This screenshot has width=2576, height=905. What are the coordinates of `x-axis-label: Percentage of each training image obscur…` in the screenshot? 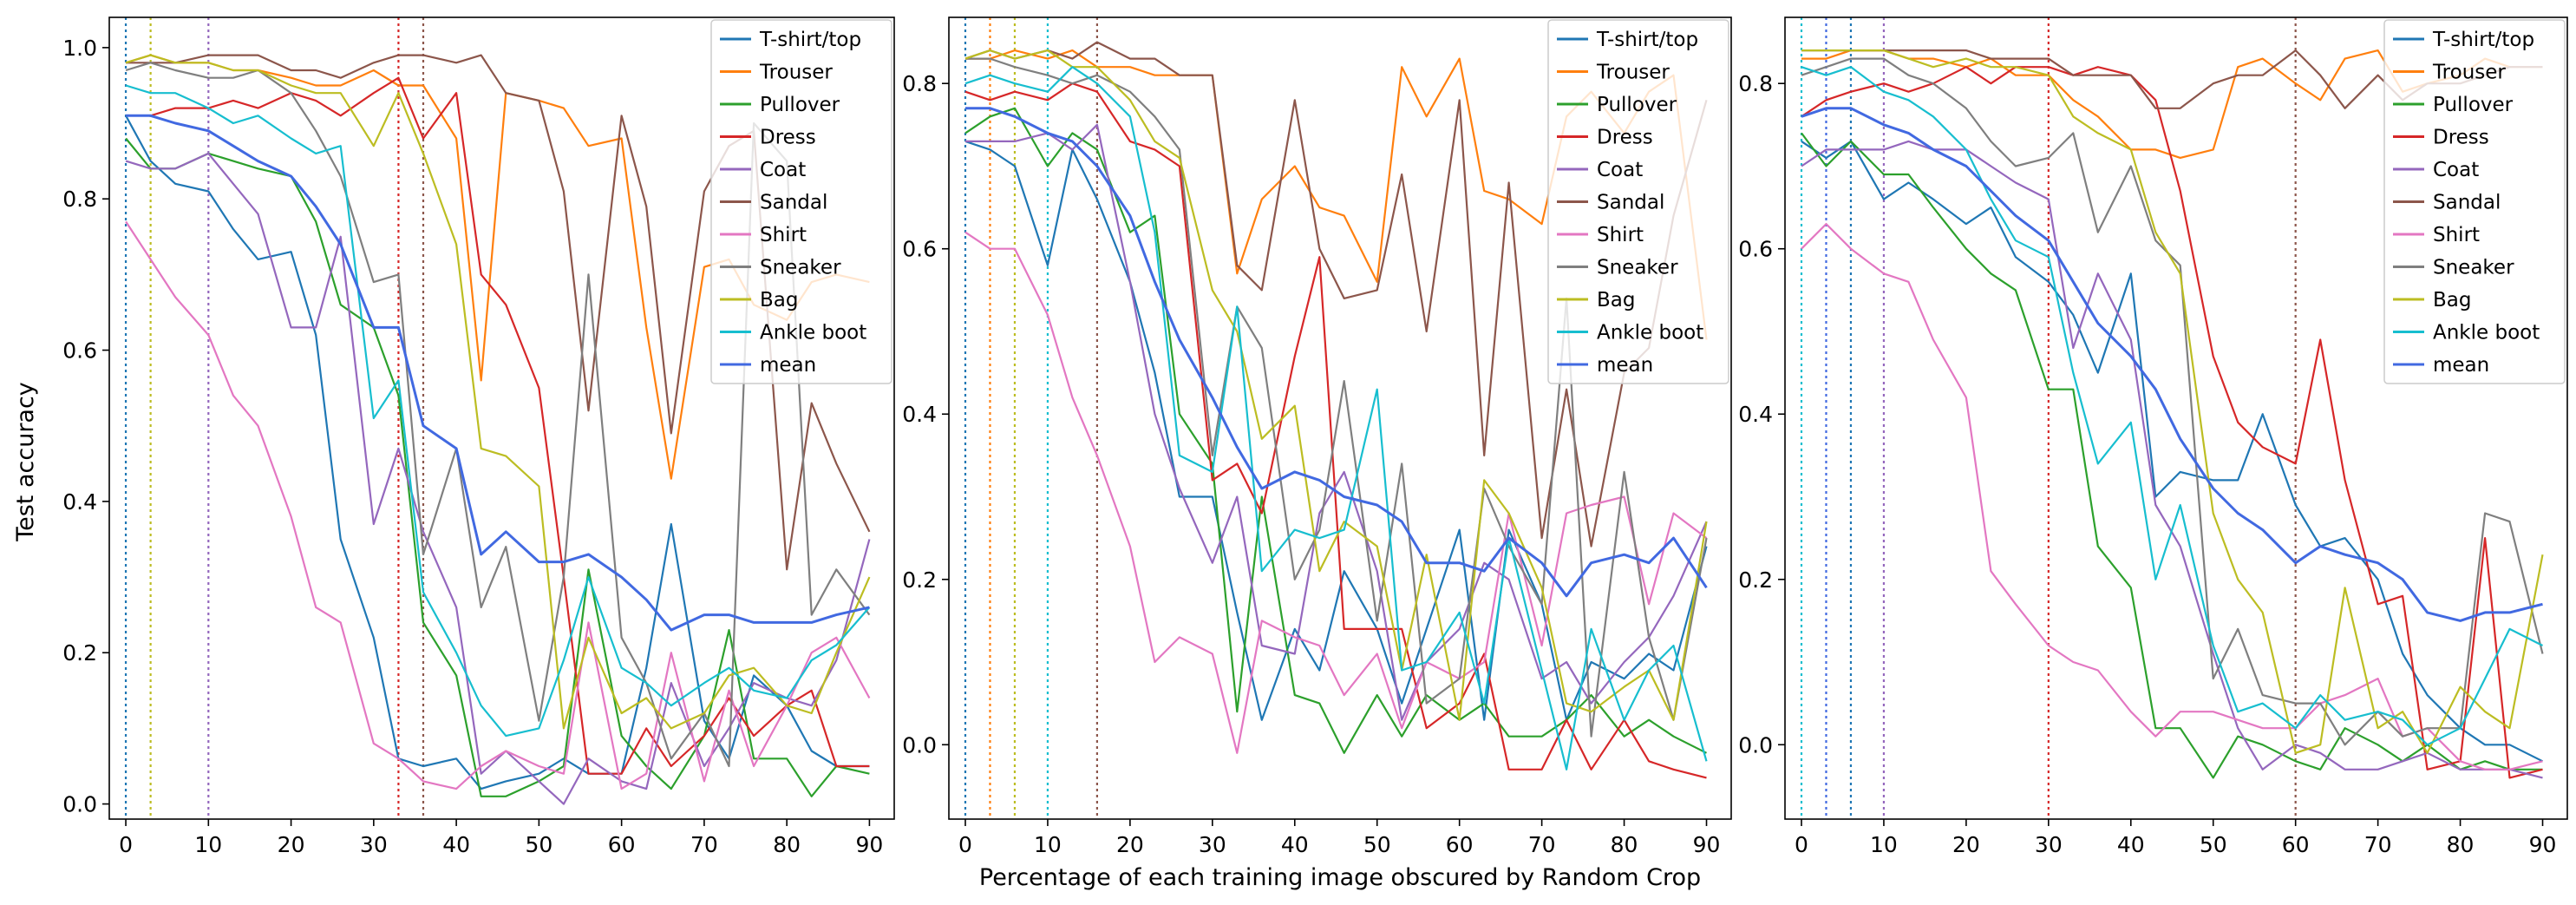 It's located at (1340, 877).